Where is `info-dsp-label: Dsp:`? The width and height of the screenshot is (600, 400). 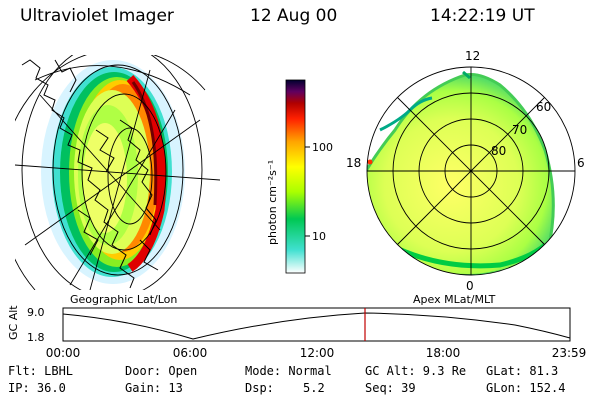
info-dsp-label: Dsp: is located at coordinates (259, 388).